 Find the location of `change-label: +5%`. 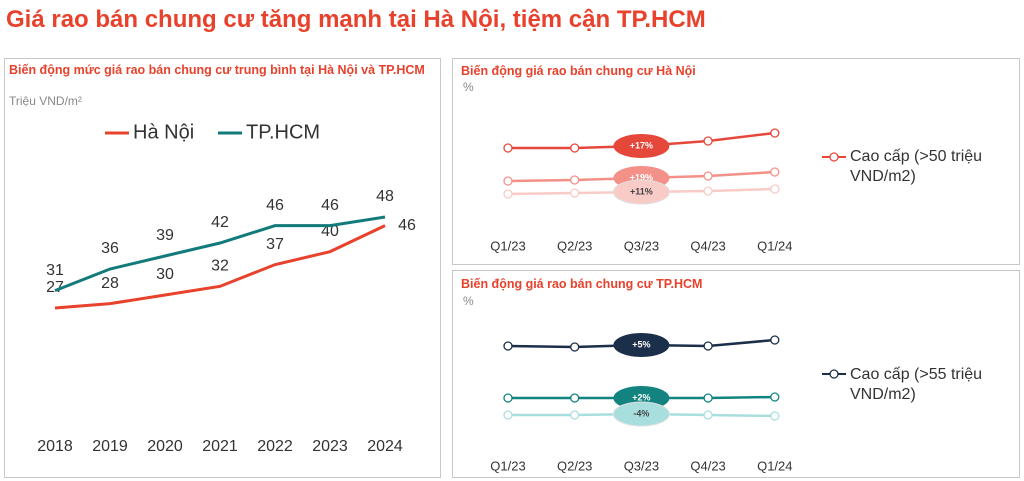

change-label: +5% is located at coordinates (641, 344).